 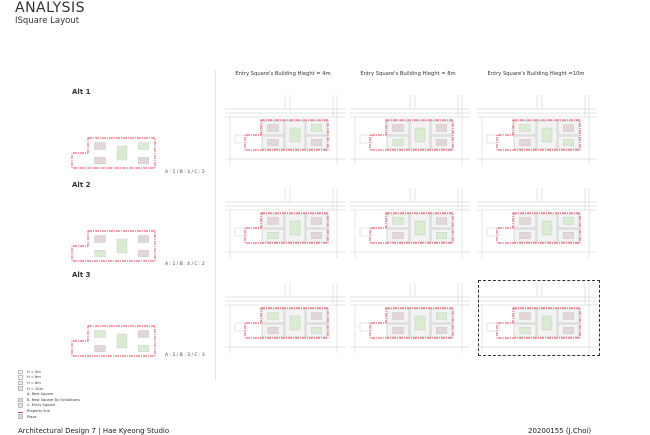 I want to click on alt-3-key-plan, so click(x=113, y=341).